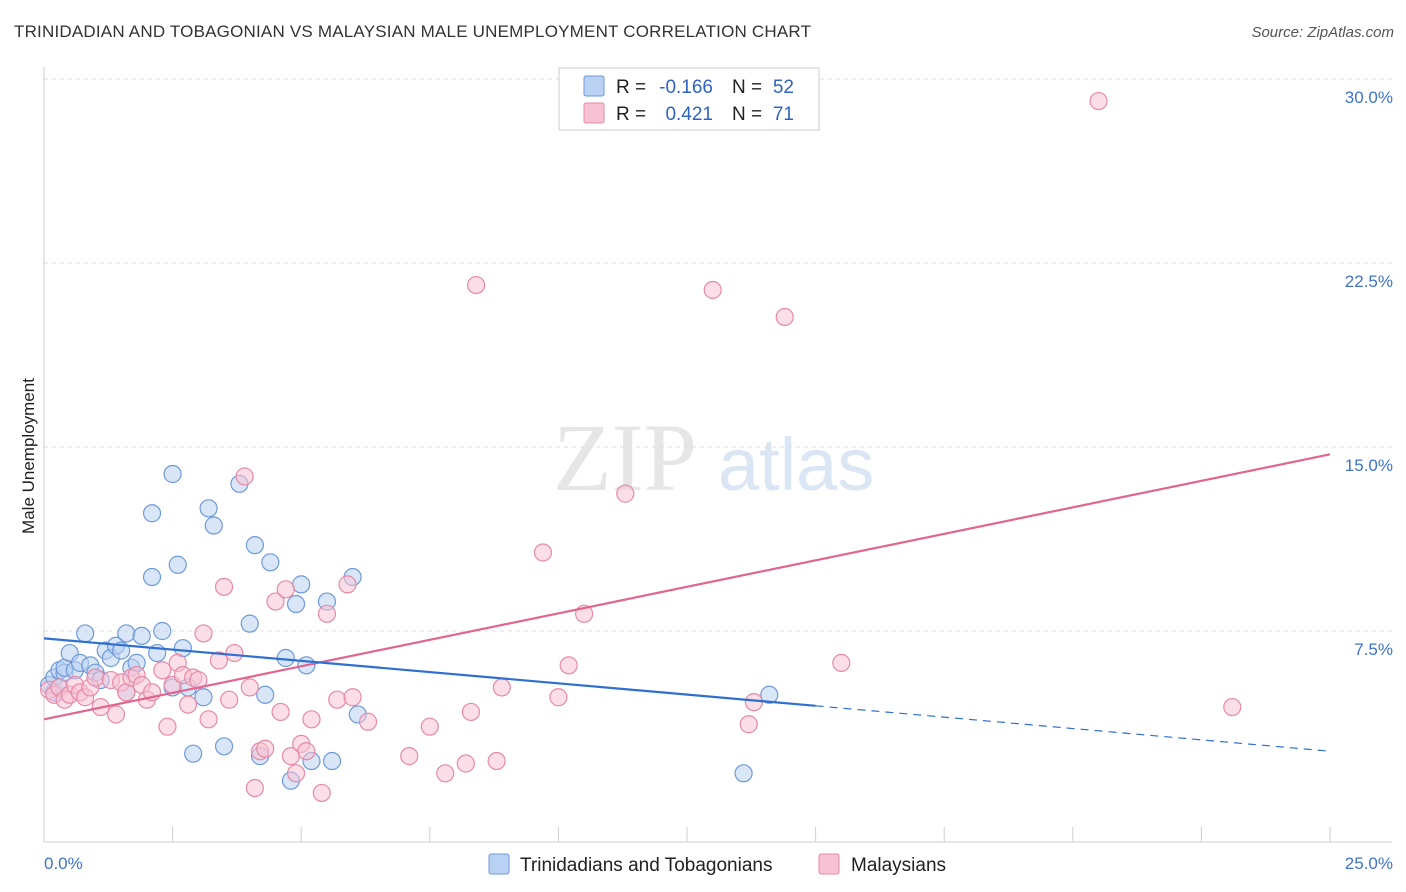  I want to click on y-axis-label: Male Unemployment, so click(28, 456).